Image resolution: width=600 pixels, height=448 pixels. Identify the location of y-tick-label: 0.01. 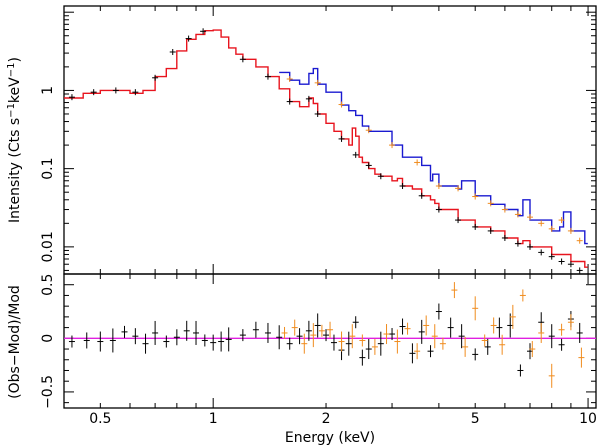
(48, 246).